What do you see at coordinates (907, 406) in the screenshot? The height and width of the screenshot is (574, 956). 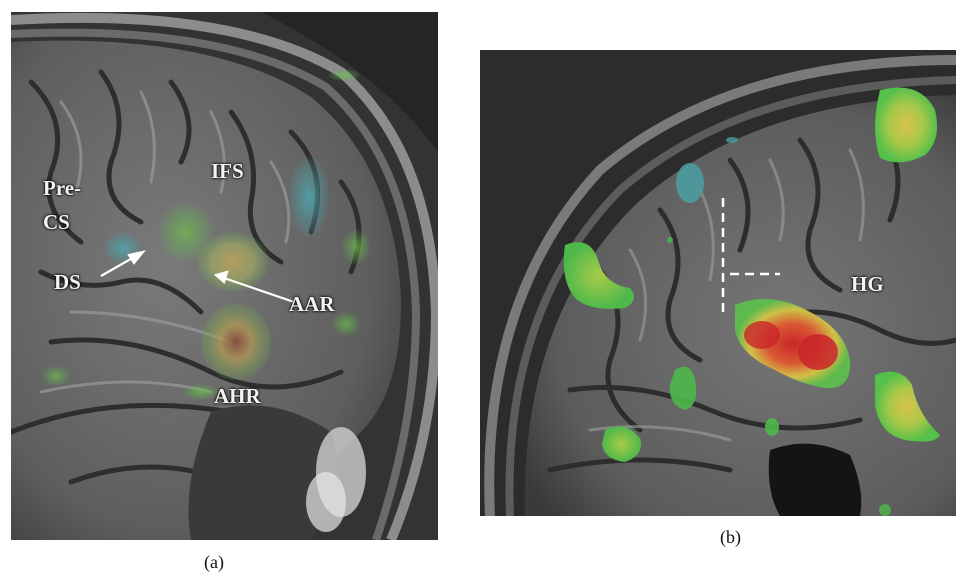 I see `activation-yellow-right` at bounding box center [907, 406].